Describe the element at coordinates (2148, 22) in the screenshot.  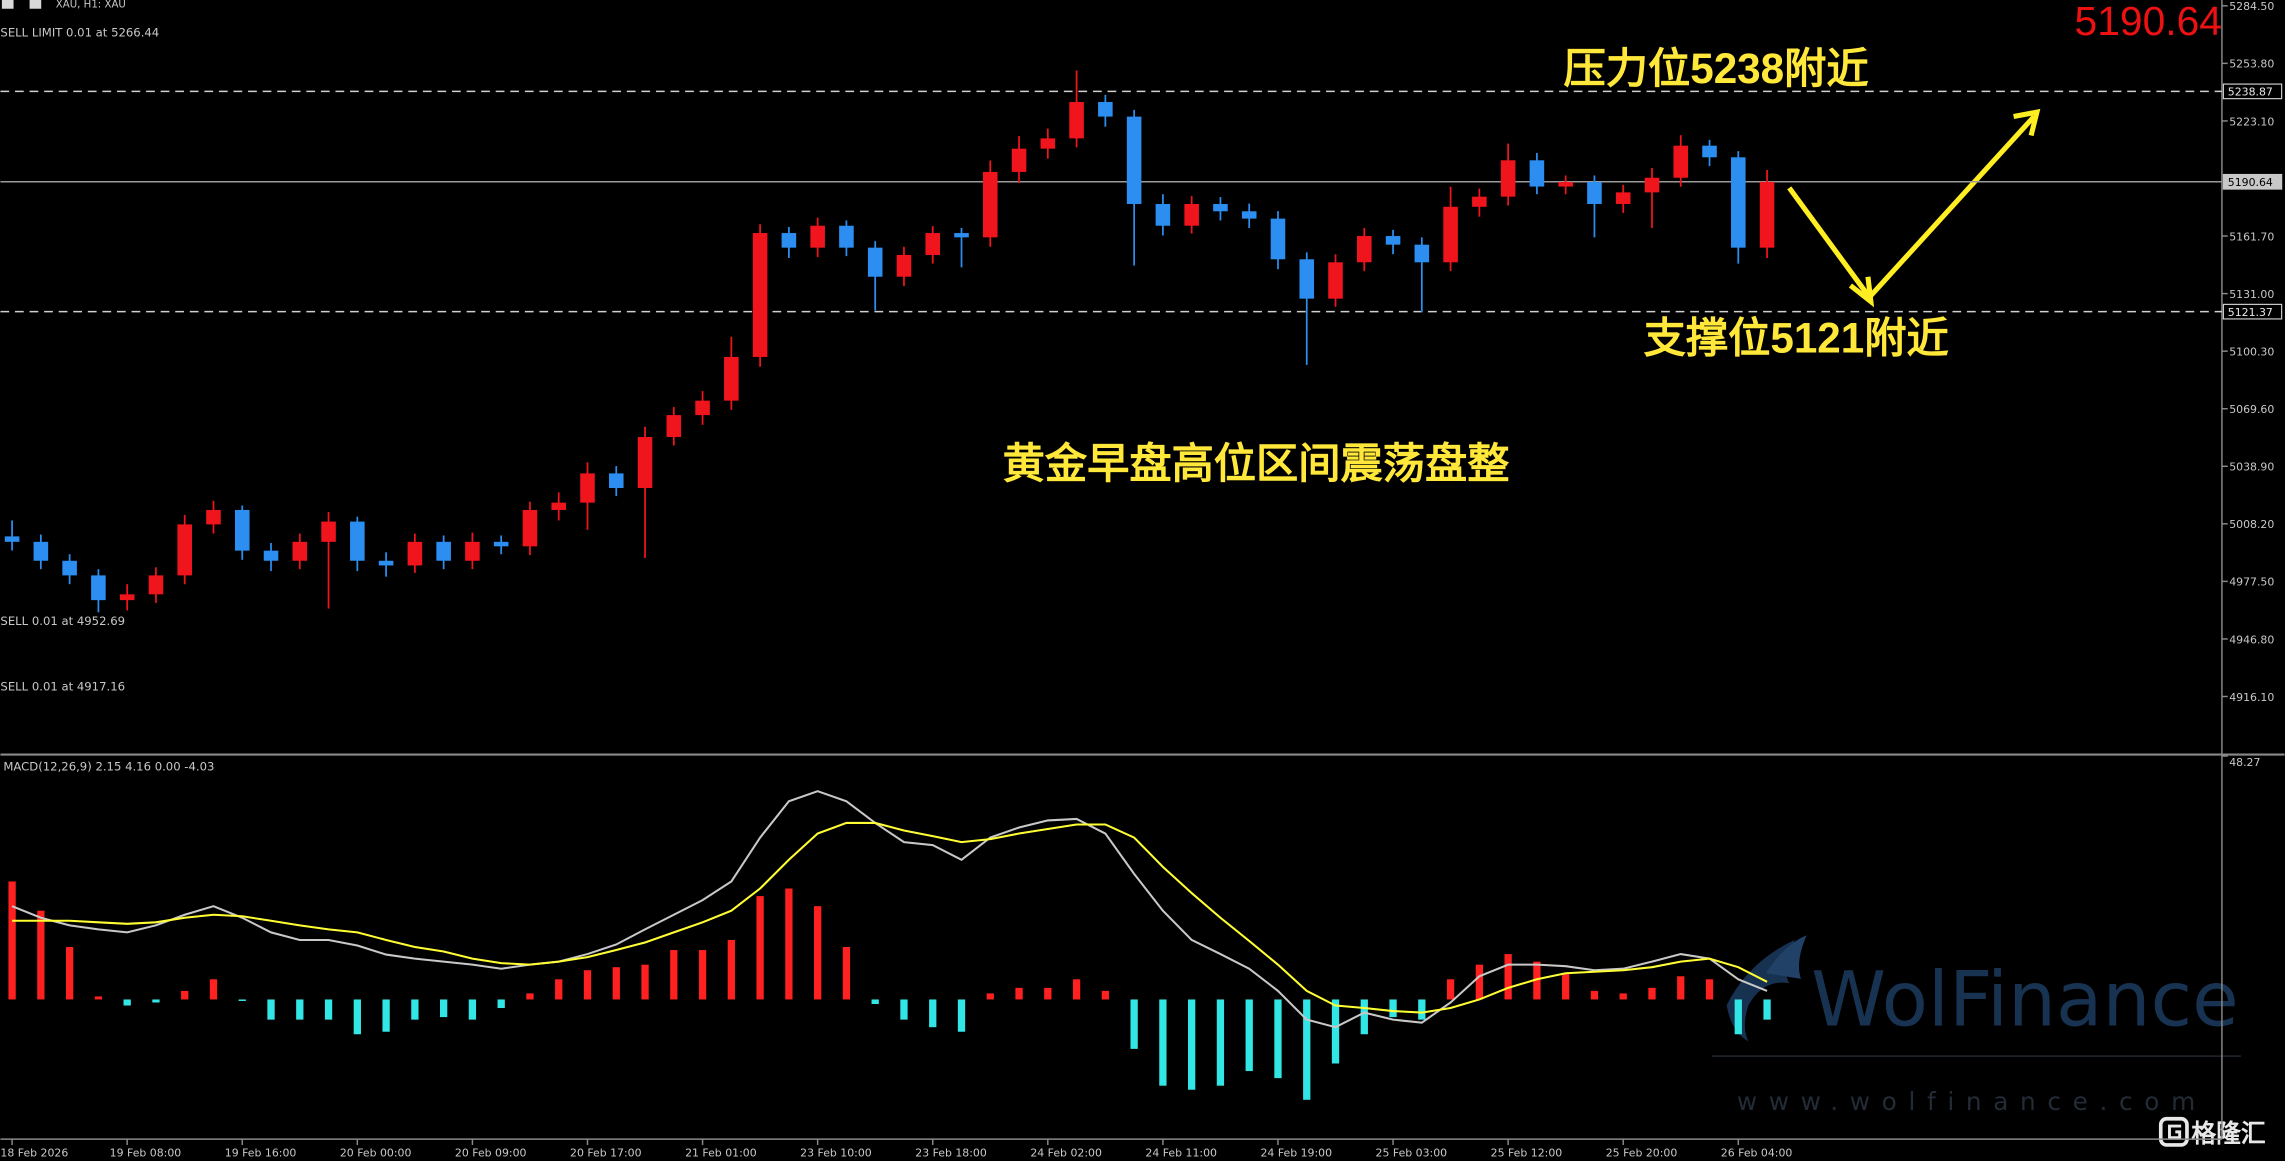
I see `current-price: 5190.64` at that location.